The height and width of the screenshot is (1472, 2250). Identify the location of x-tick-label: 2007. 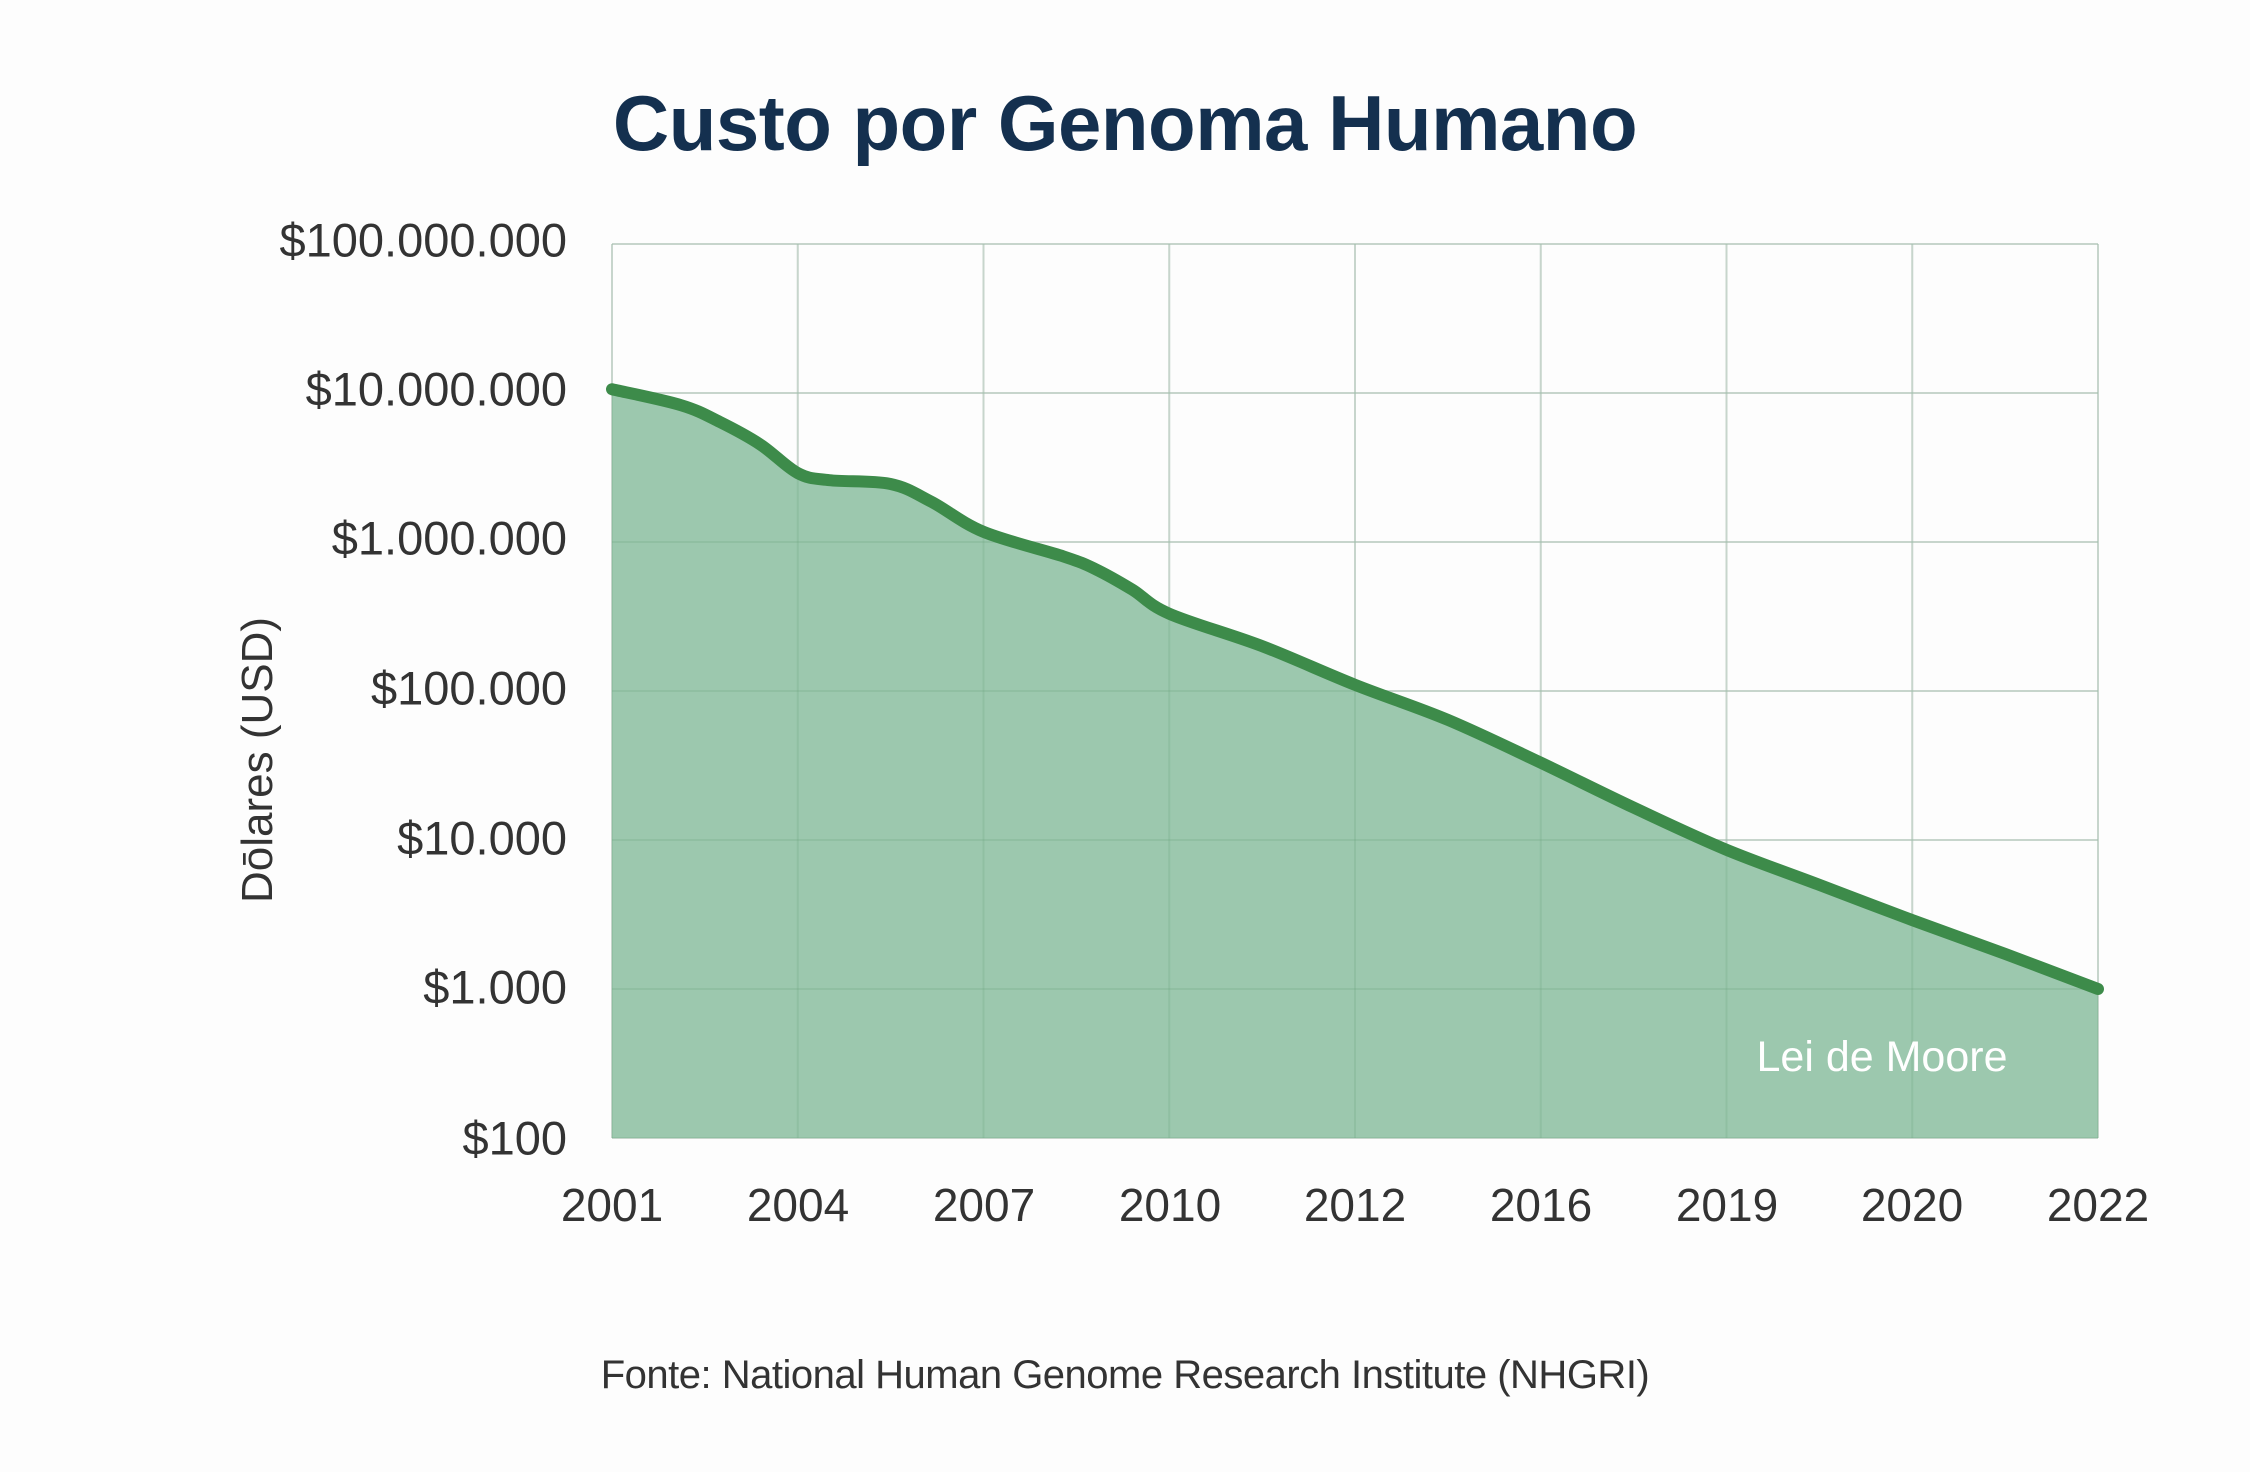
(984, 1205).